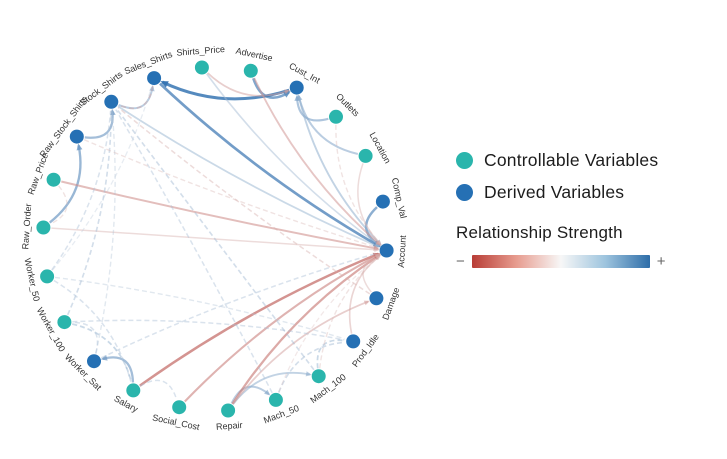 Image resolution: width=727 pixels, height=459 pixels. I want to click on node-label-Raw_Order: Raw_Order, so click(26, 226).